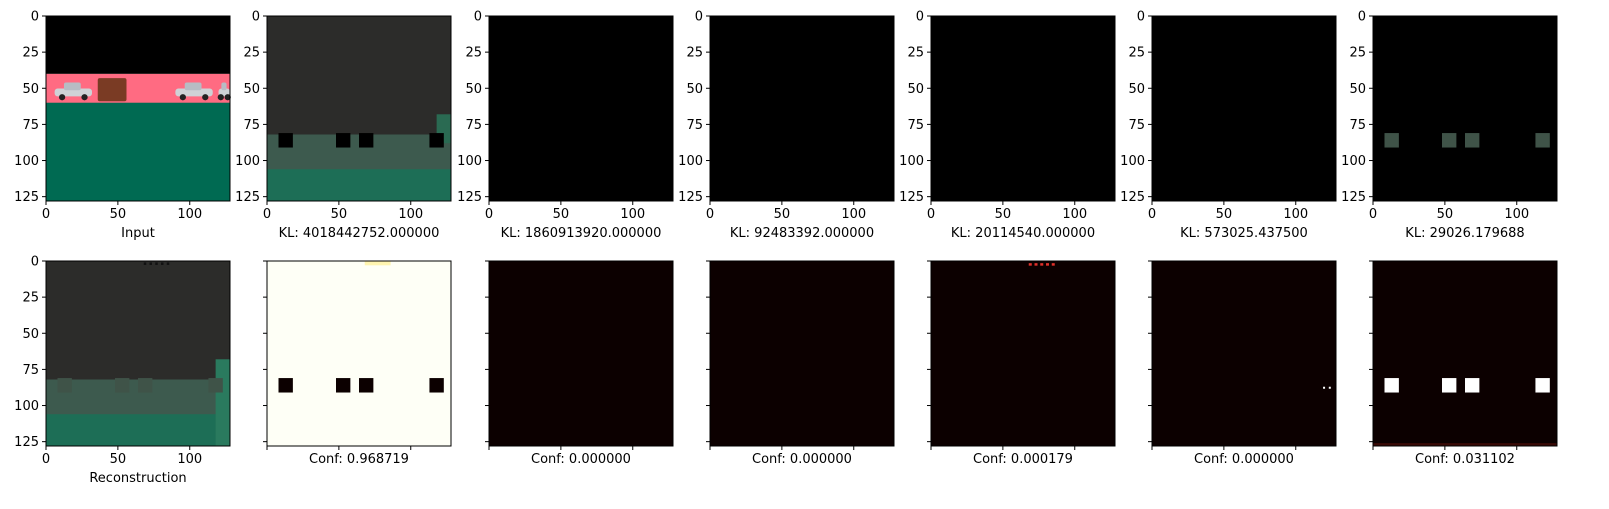  I want to click on conf-top-highlight, so click(377, 263).